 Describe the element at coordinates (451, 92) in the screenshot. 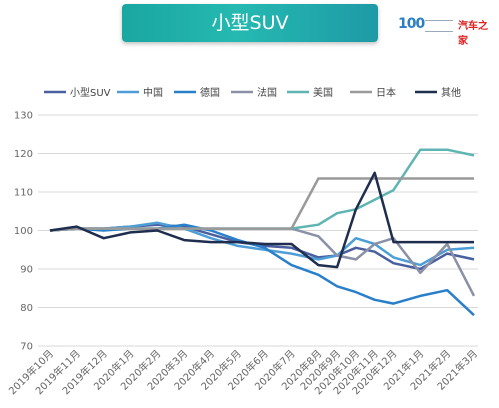

I see `legend-label: 其他` at that location.